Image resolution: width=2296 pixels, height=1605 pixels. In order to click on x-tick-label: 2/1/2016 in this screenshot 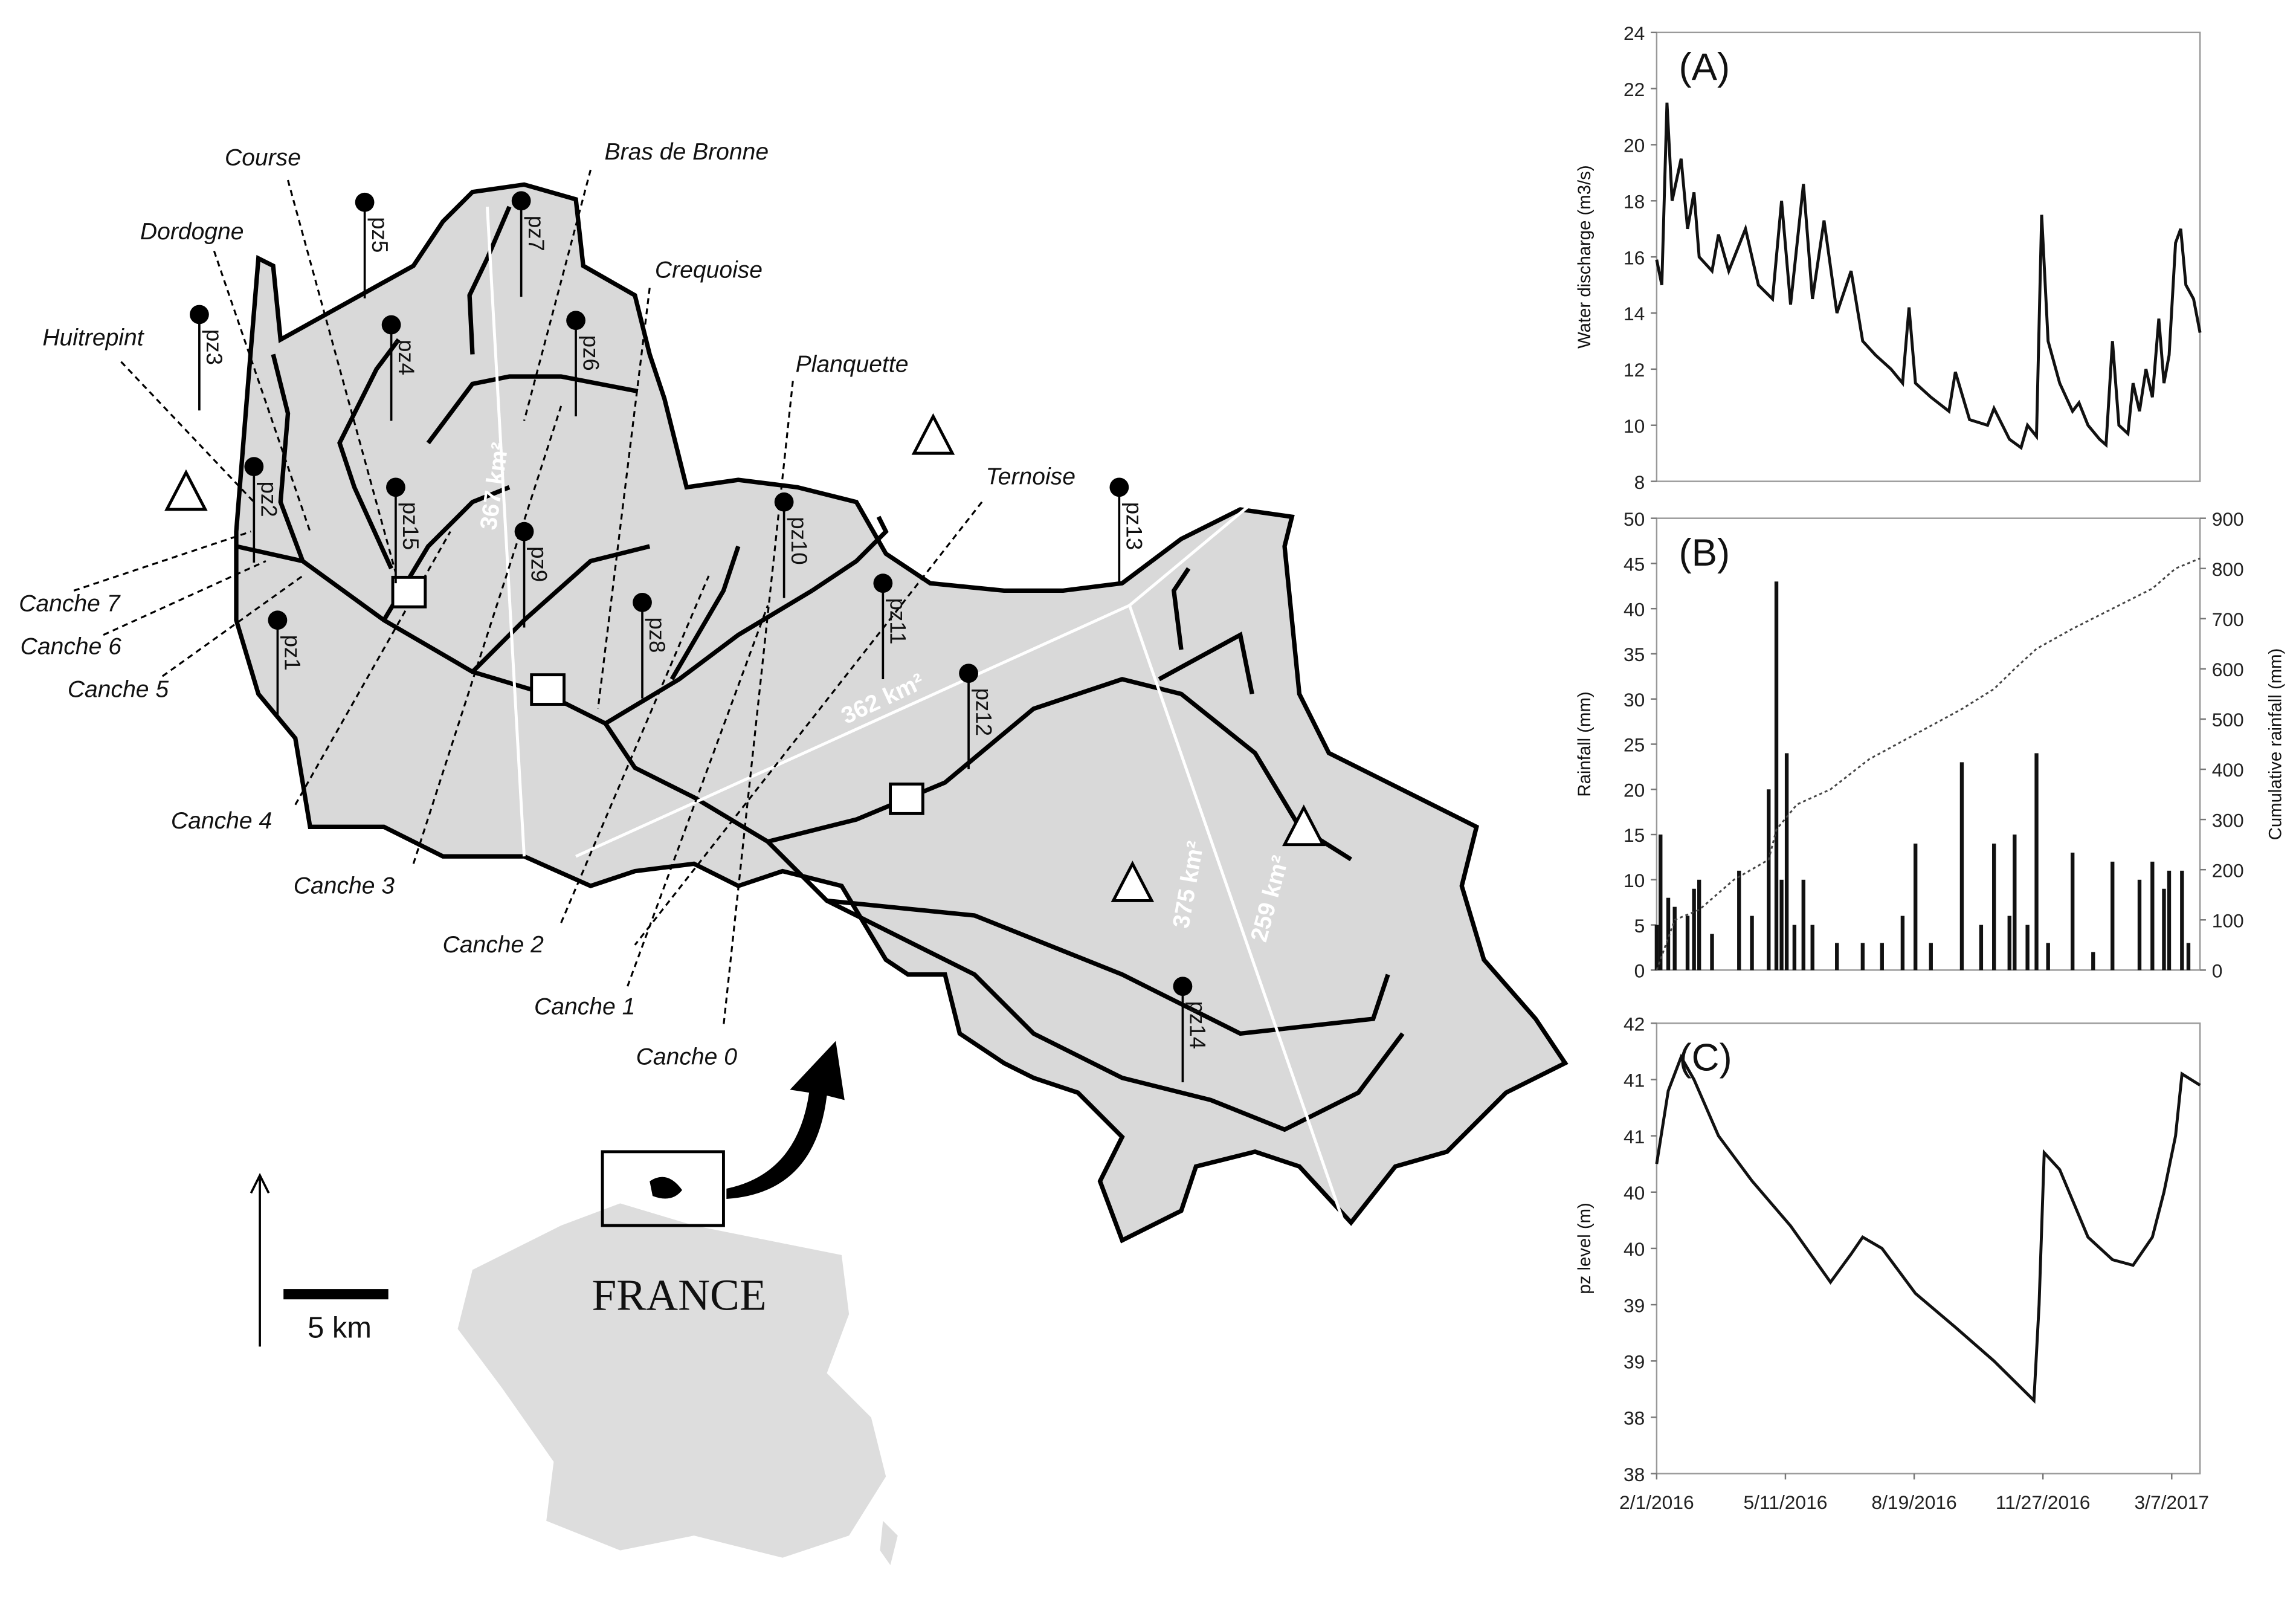, I will do `click(1656, 1502)`.